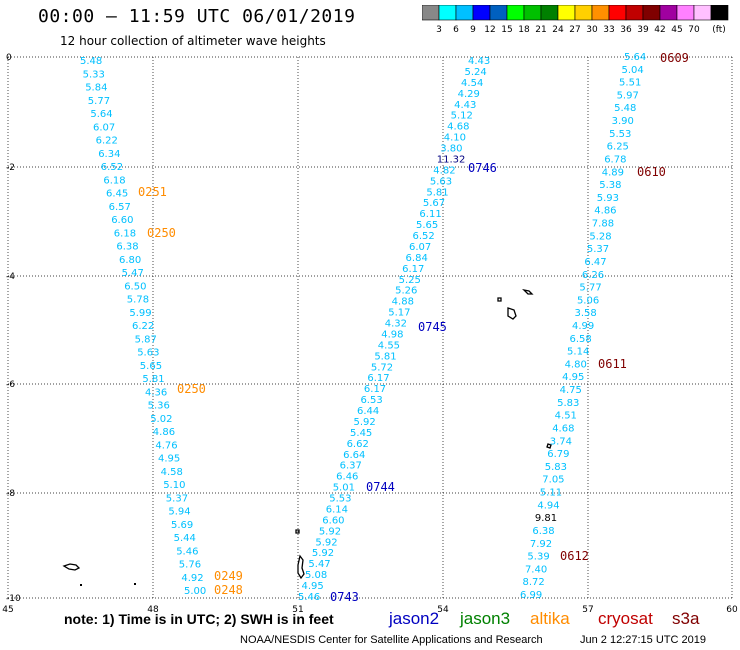 This screenshot has height=650, width=740. I want to click on swh-value: 4.75, so click(571, 390).